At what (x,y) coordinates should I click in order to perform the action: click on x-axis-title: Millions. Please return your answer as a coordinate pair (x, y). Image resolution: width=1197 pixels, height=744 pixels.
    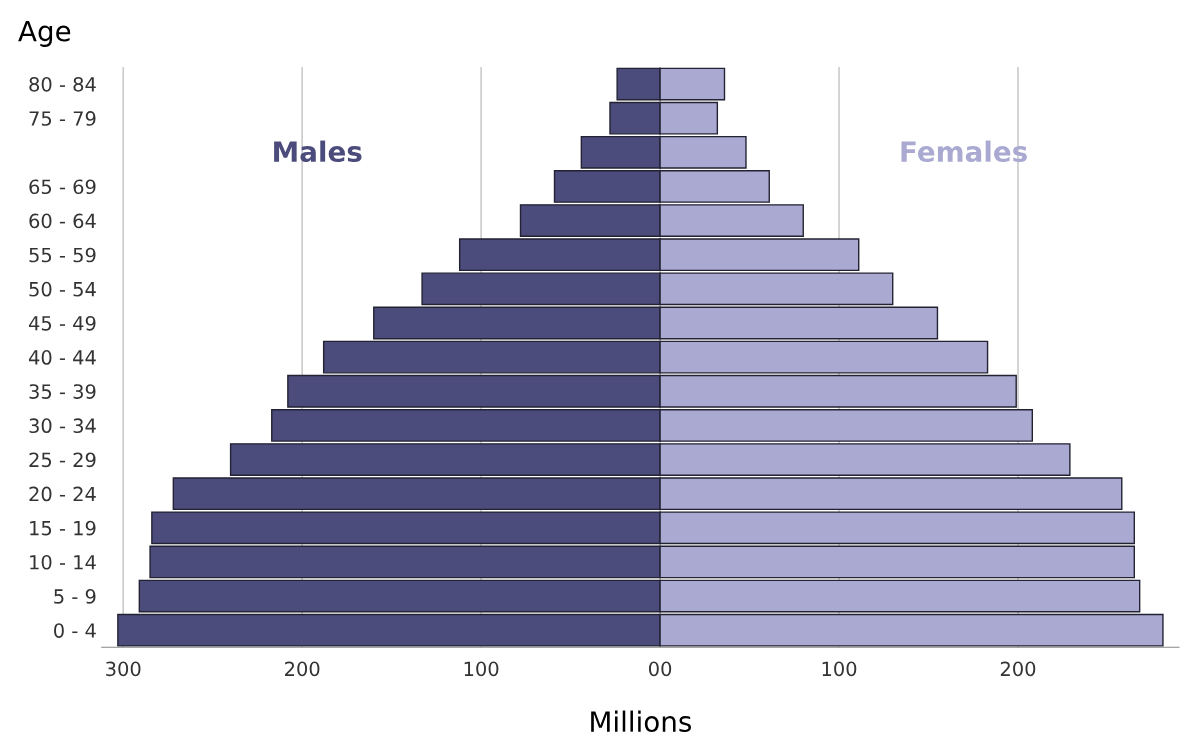
    Looking at the image, I should click on (641, 721).